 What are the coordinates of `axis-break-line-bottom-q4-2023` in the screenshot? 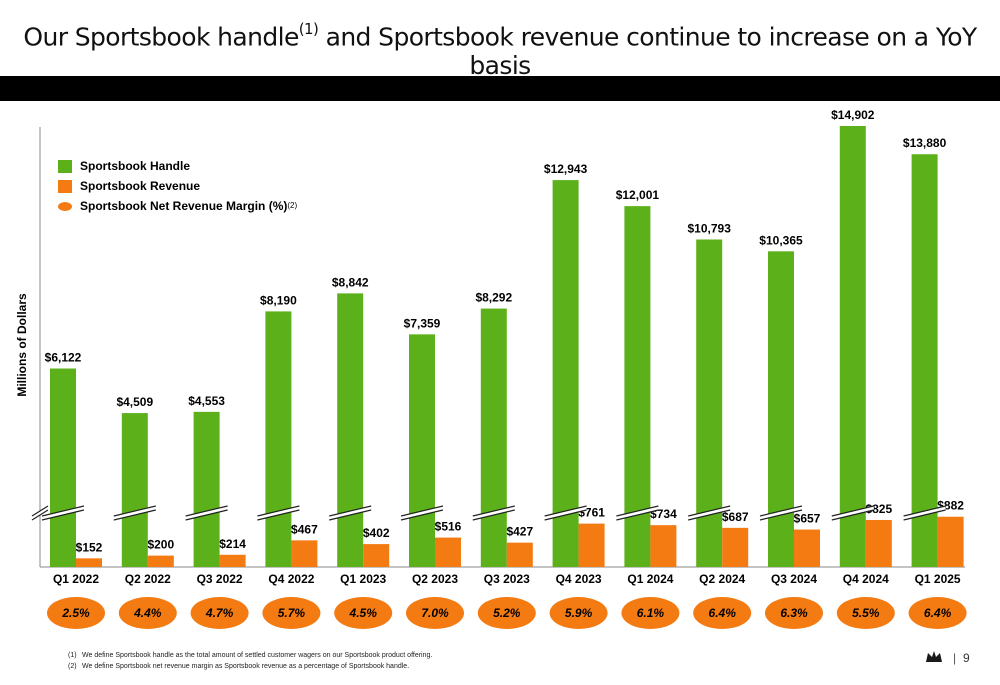 It's located at (565, 515).